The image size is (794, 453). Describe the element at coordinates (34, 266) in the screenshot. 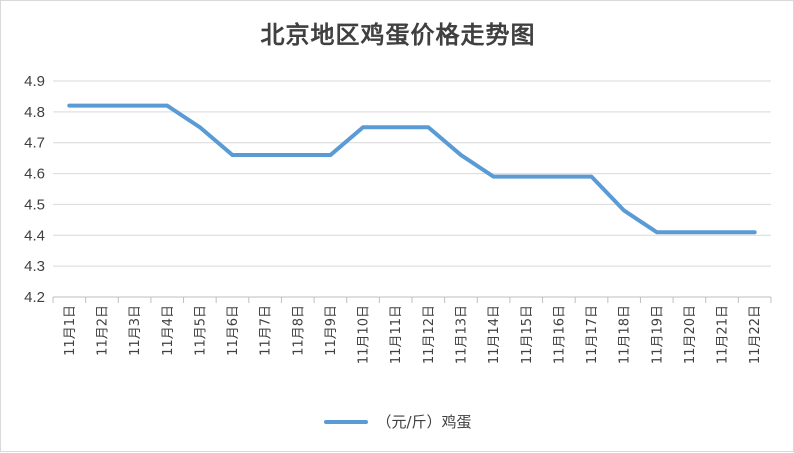

I see `y-tick-label: 4.3` at that location.